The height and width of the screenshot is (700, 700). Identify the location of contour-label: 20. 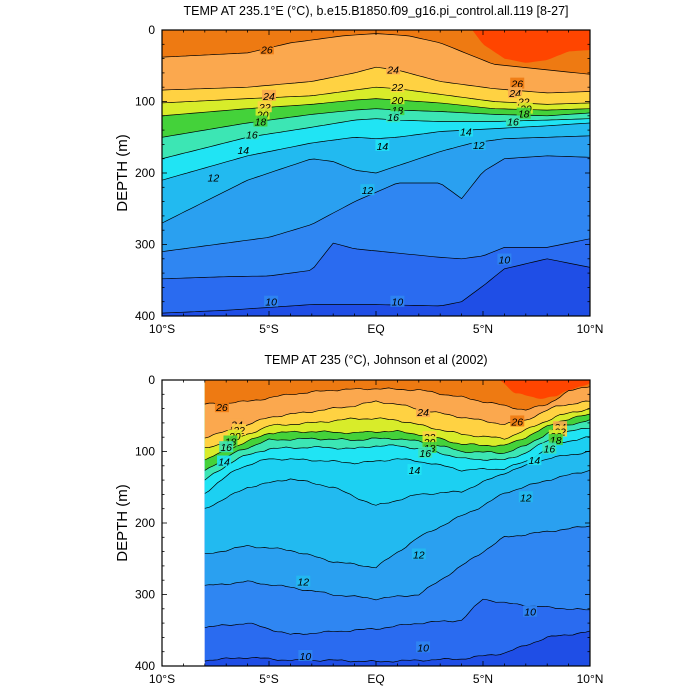
(397, 101).